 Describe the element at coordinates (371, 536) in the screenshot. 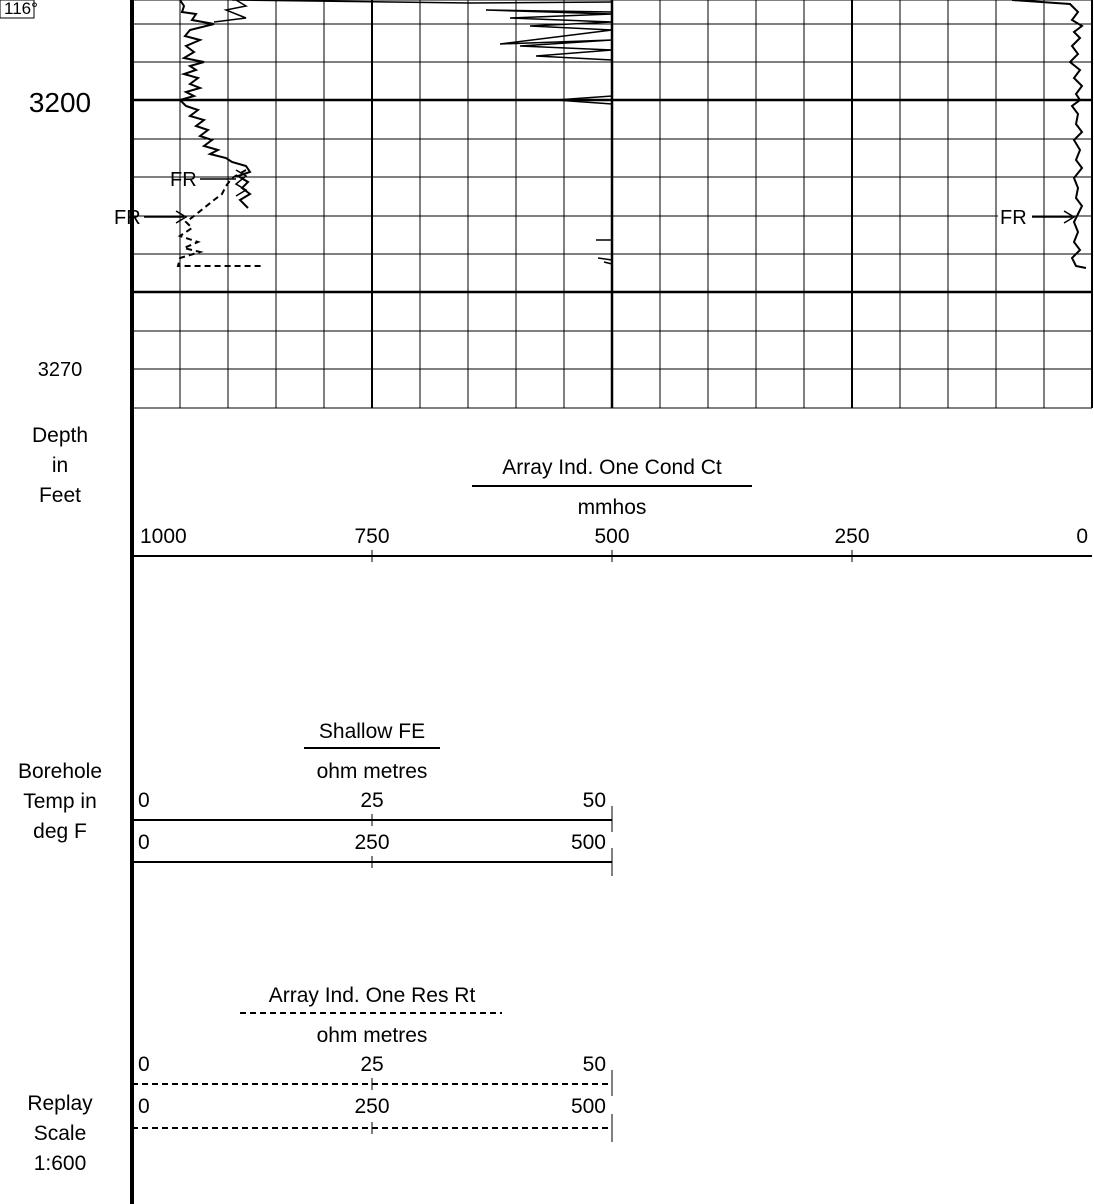

I see `cond-tick-750: 750` at that location.